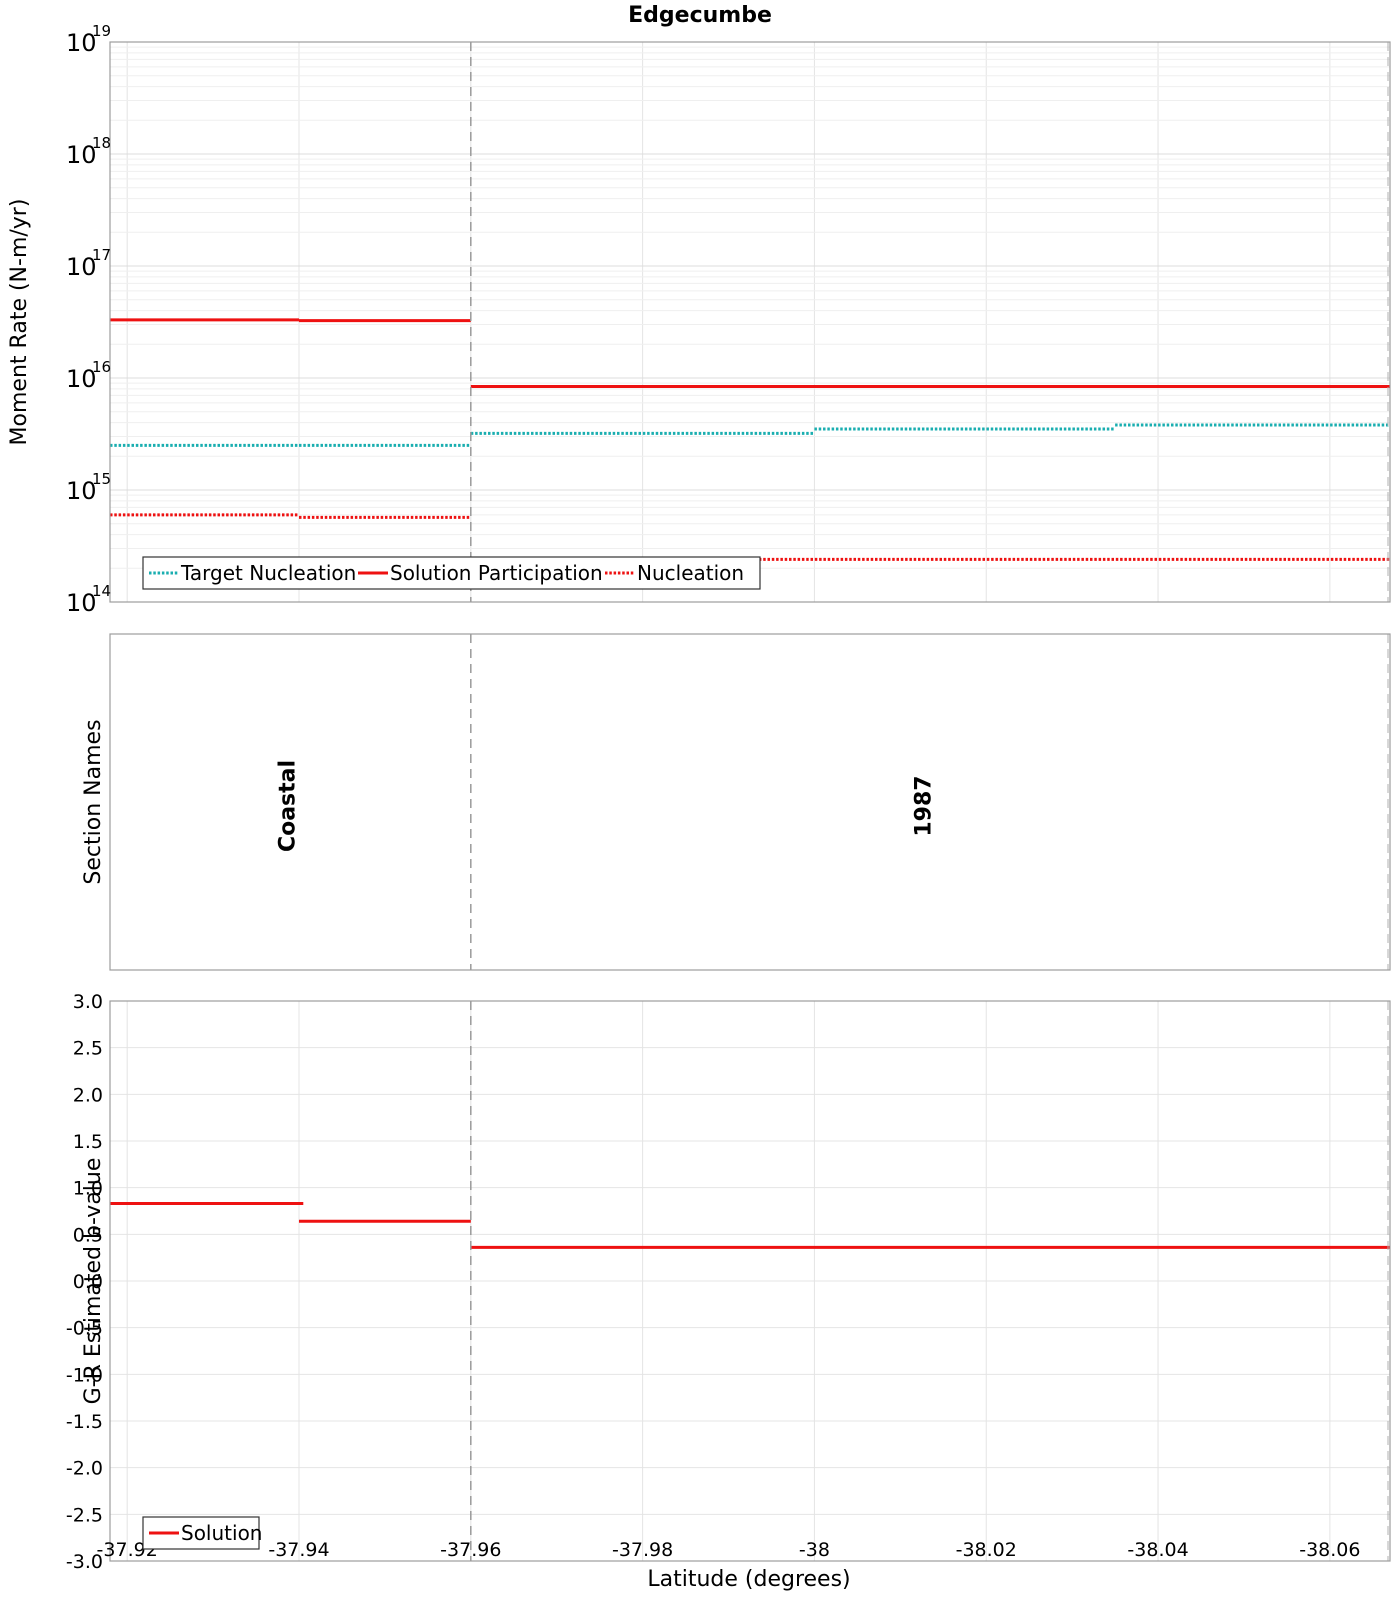 The image size is (1400, 1600). Describe the element at coordinates (750, 1225) in the screenshot. I see `series-solution` at that location.